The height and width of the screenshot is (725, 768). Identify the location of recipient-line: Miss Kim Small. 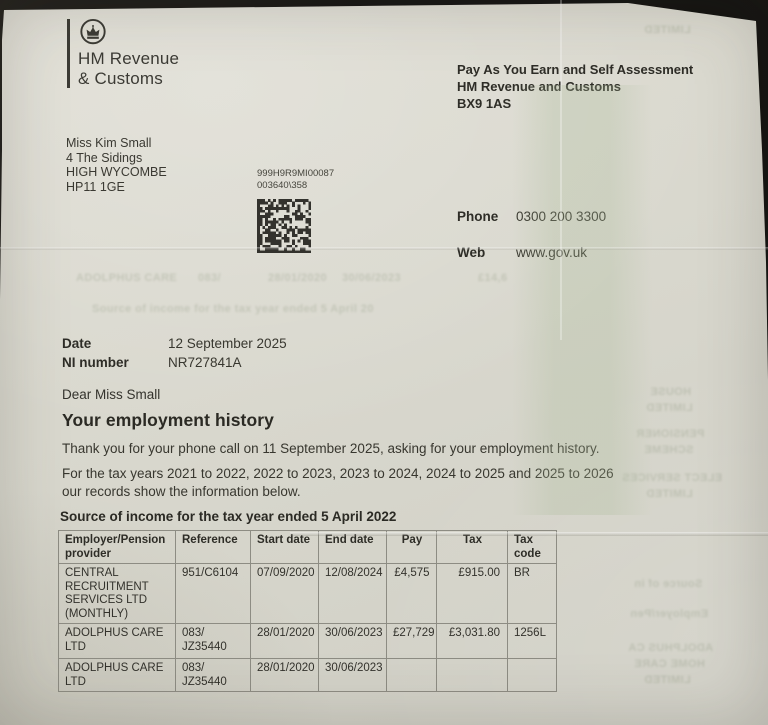
(109, 143).